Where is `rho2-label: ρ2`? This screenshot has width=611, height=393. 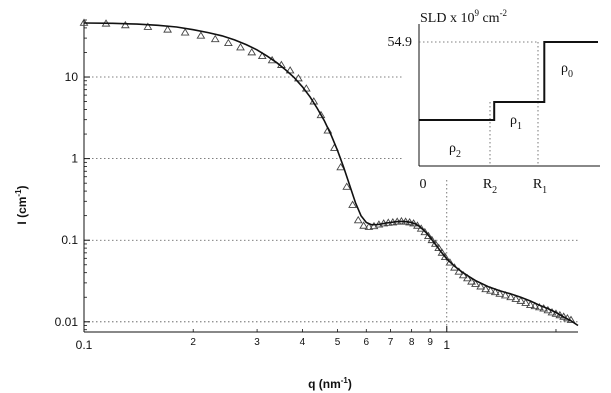
rho2-label: ρ2 is located at coordinates (455, 150).